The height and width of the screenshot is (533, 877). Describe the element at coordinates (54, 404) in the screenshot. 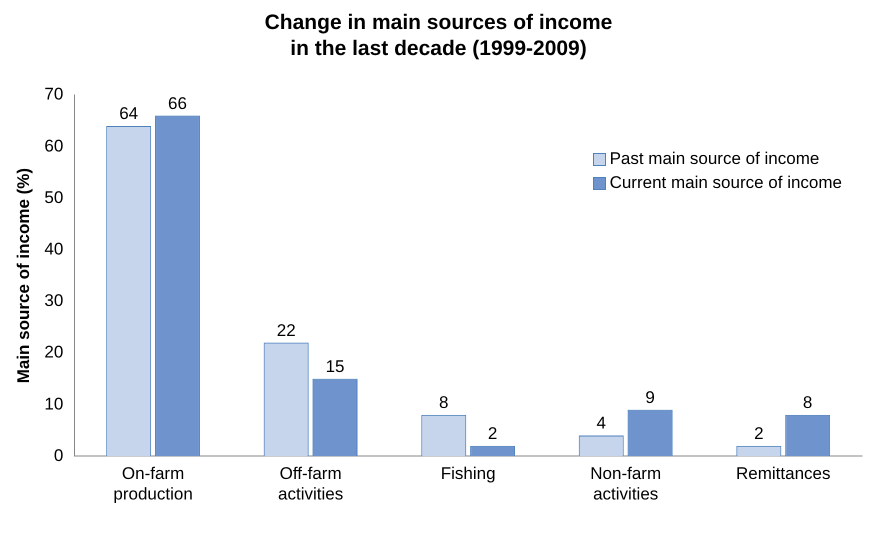

I see `y-tick-label: 10` at that location.